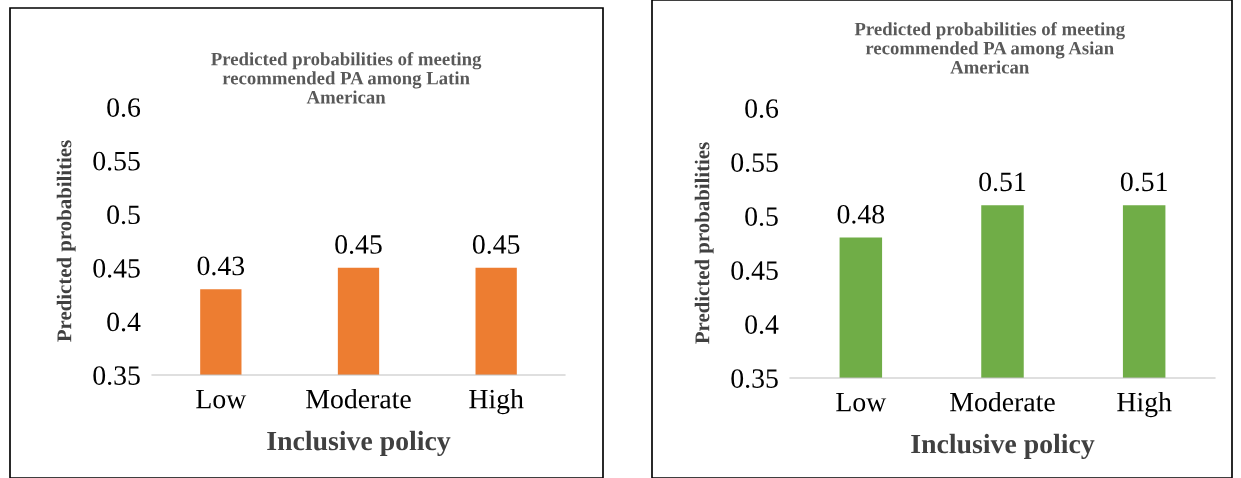 The width and height of the screenshot is (1241, 478). What do you see at coordinates (989, 48) in the screenshot?
I see `chart-title: Predicted probabilities of meeting recommended PA among Asian American` at bounding box center [989, 48].